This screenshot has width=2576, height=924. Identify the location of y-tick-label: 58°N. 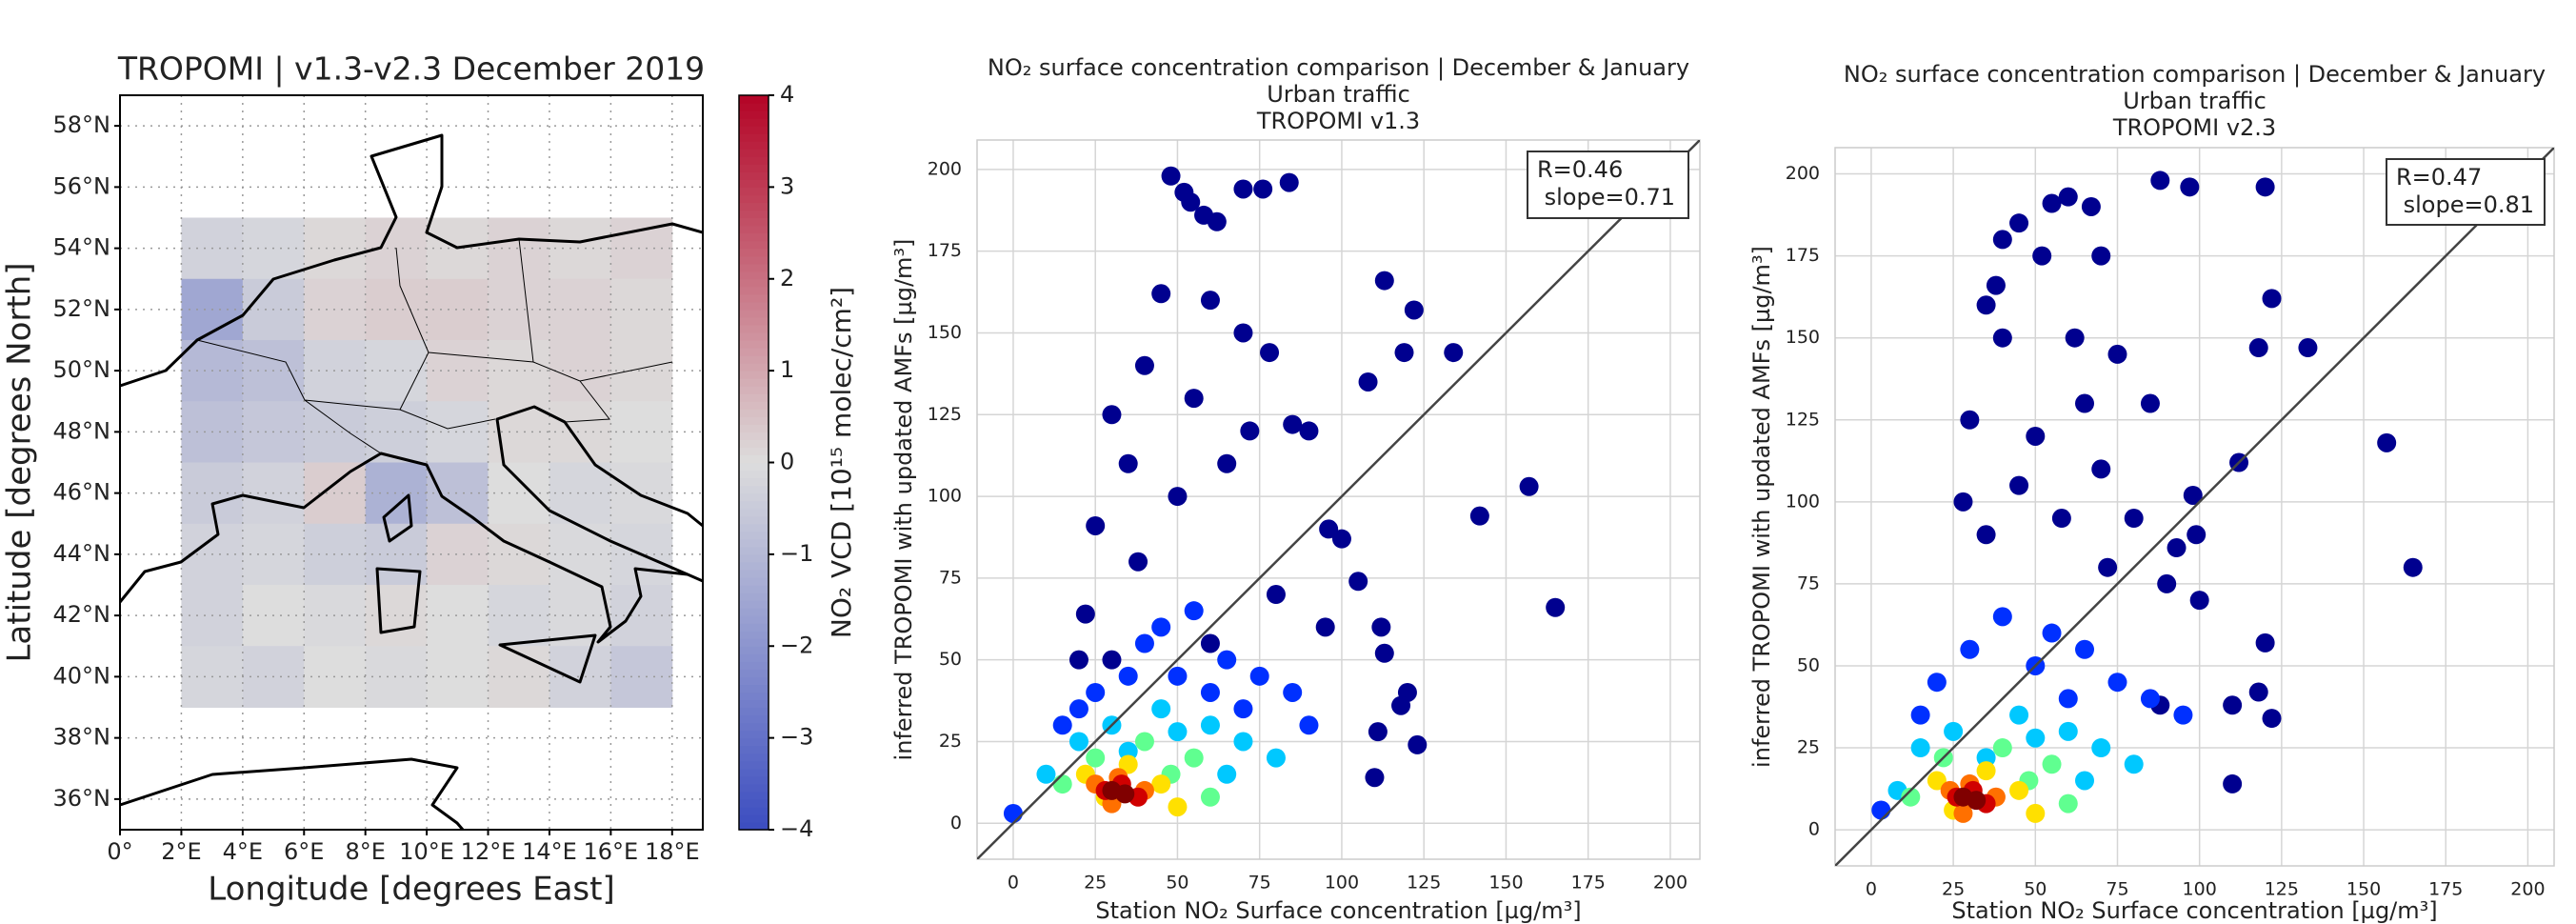
(82, 124).